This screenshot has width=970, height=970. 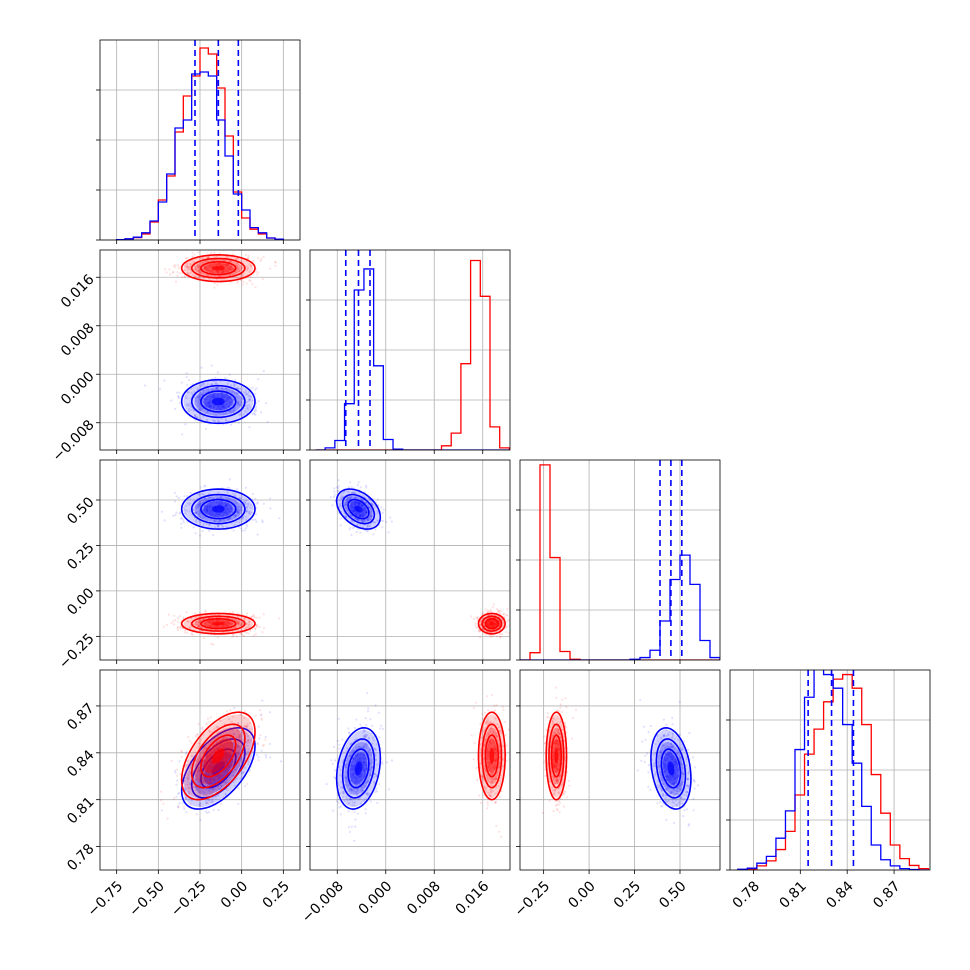 I want to click on x-tick-label: 0.78, so click(x=746, y=894).